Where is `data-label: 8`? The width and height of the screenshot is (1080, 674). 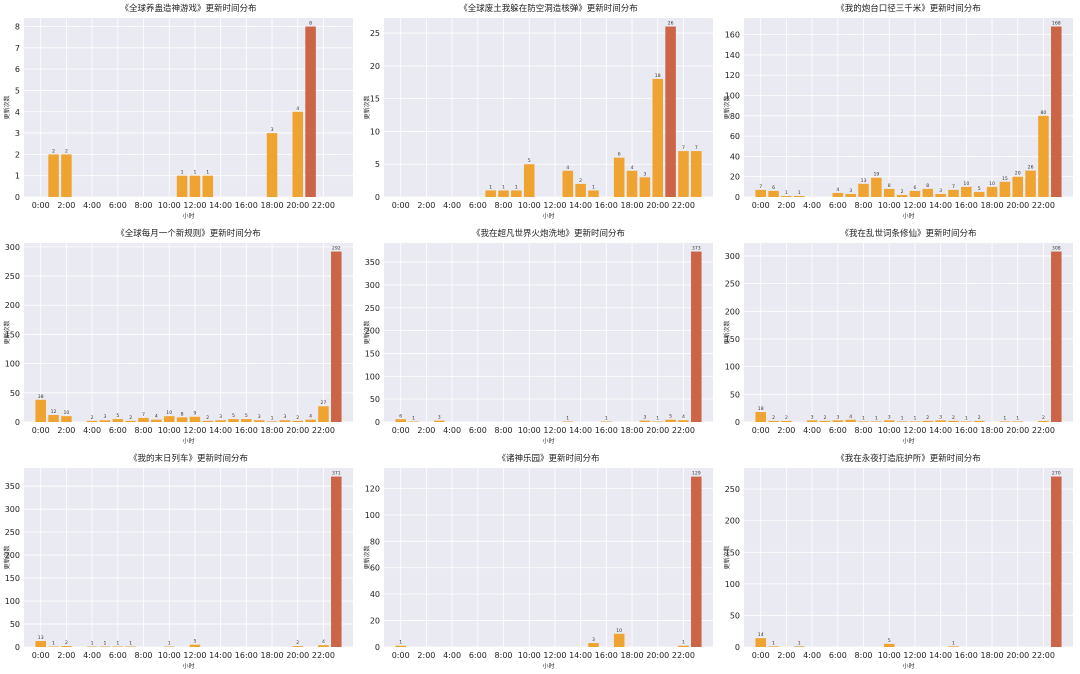 data-label: 8 is located at coordinates (182, 414).